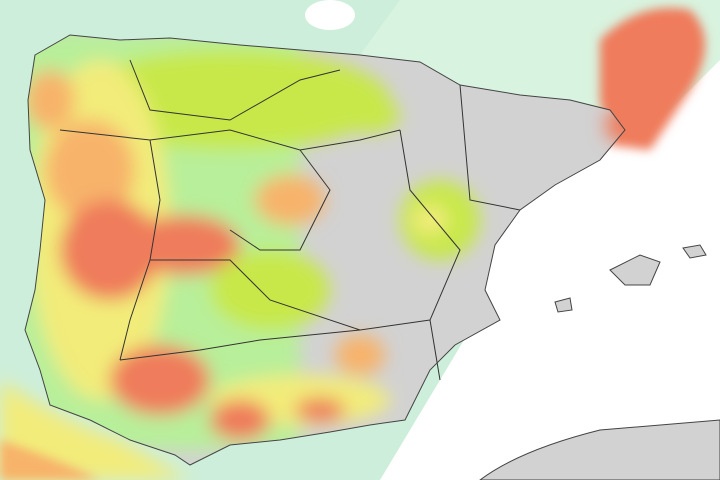 This screenshot has height=480, width=720. I want to click on ibiza, so click(563, 305).